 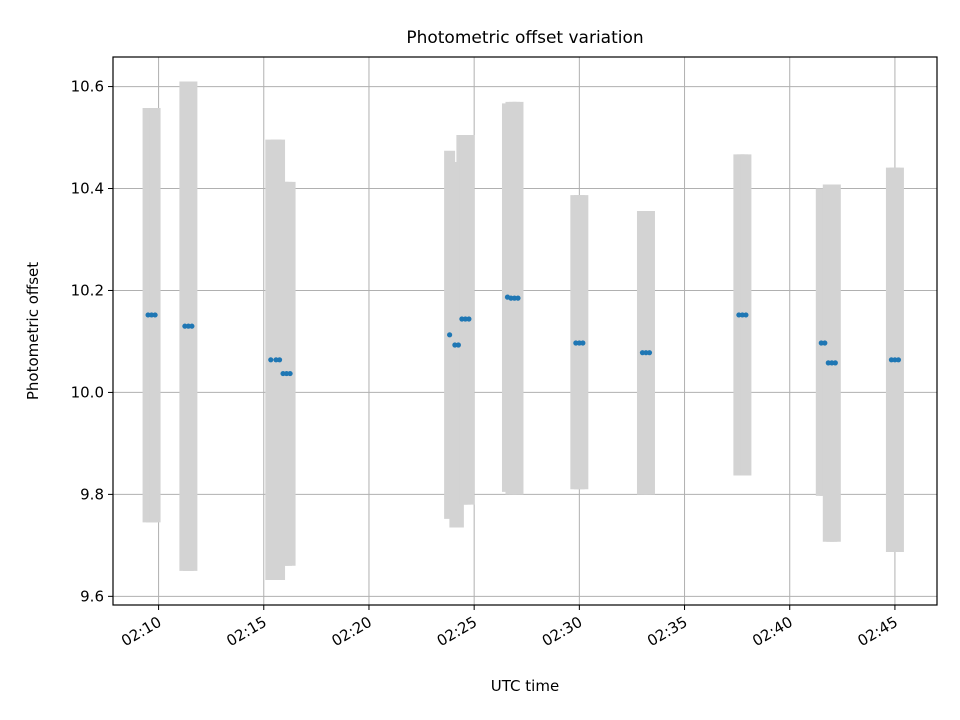 What do you see at coordinates (87, 189) in the screenshot?
I see `y-tick-label: 10.4` at bounding box center [87, 189].